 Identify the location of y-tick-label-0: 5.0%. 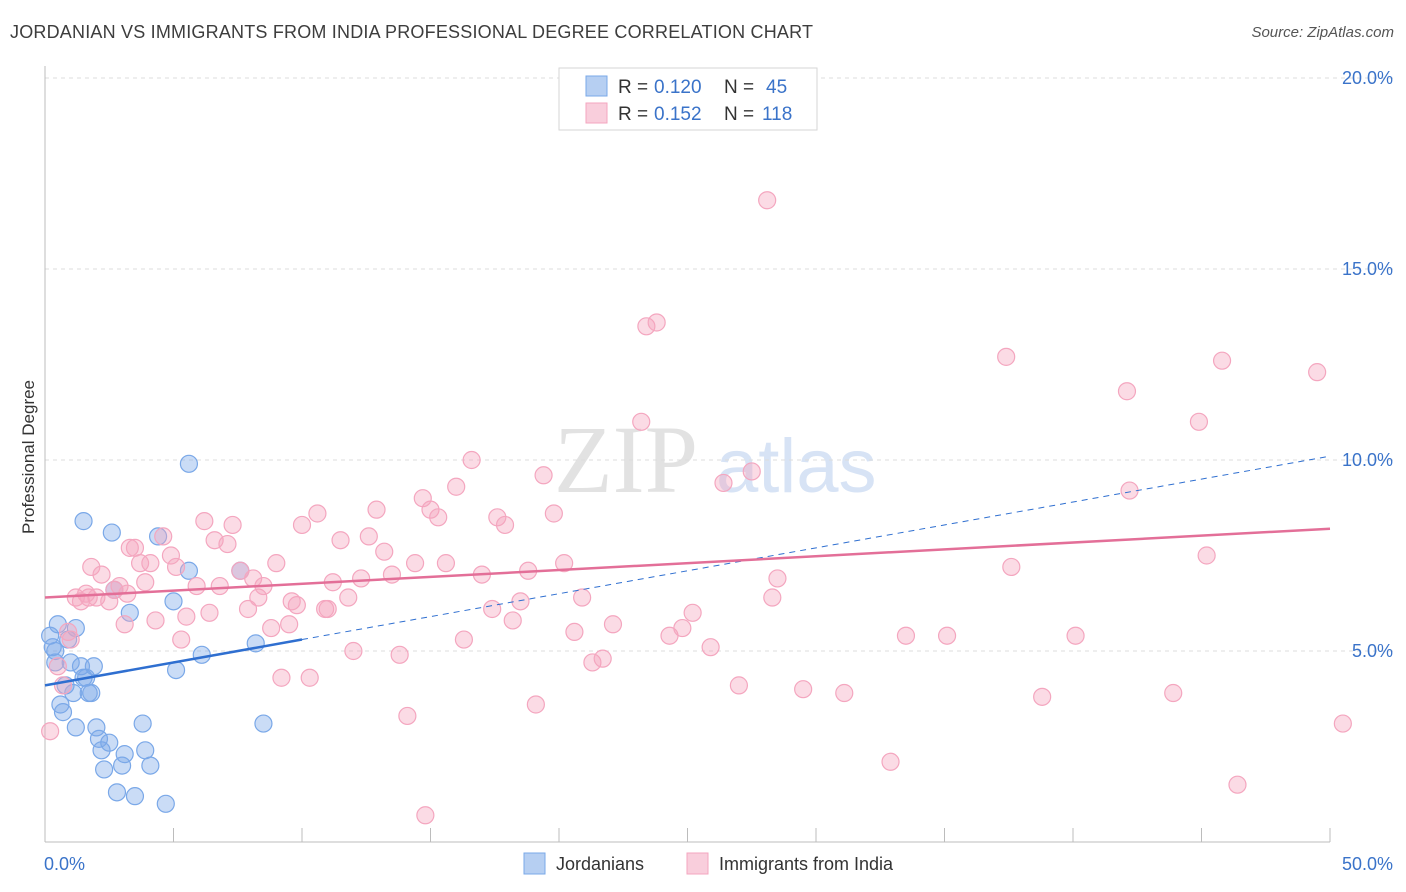
(1372, 651).